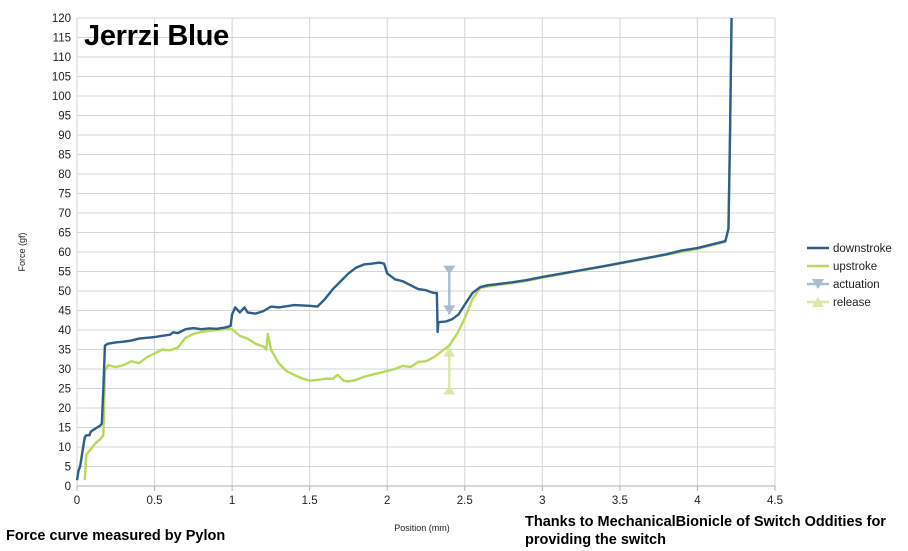  I want to click on y-tick-label: 120, so click(61, 19).